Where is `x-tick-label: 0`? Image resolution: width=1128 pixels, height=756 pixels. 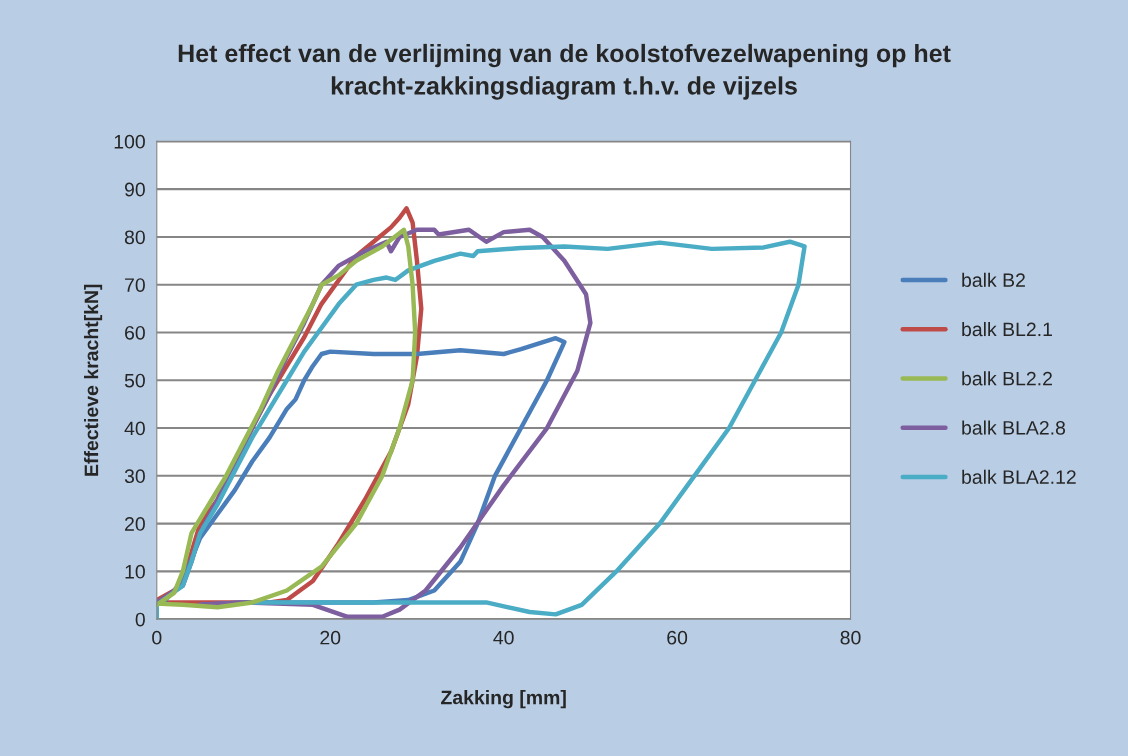 x-tick-label: 0 is located at coordinates (157, 637).